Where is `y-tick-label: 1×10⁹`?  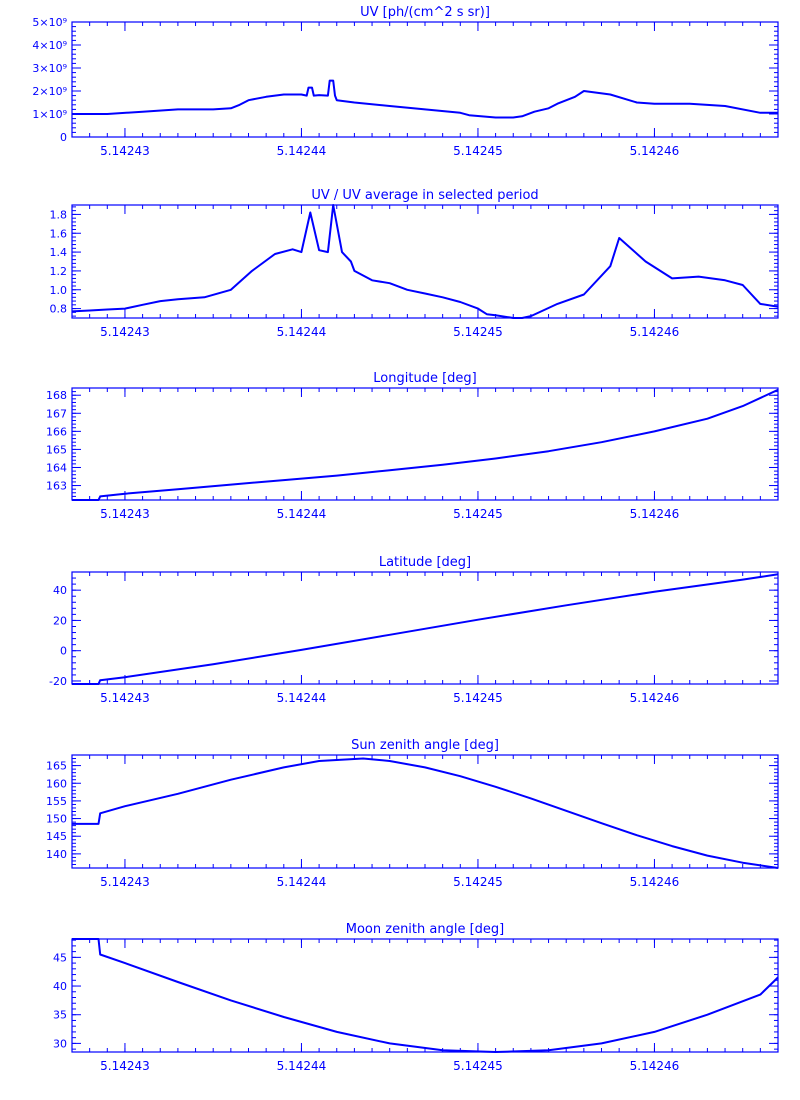
y-tick-label: 1×10⁹ is located at coordinates (49, 114).